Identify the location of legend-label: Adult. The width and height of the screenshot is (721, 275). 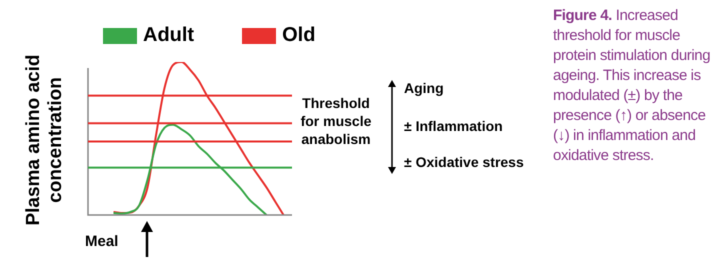
(168, 35).